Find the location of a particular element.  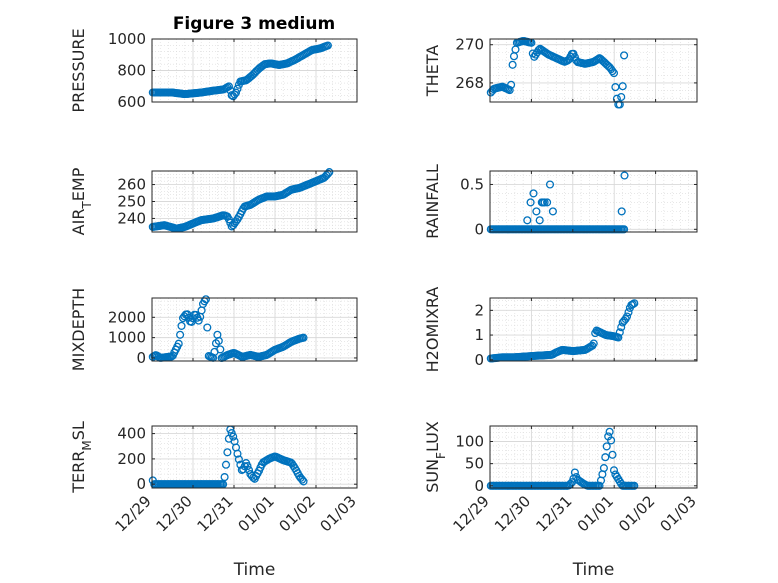

y-tick-label: 250 is located at coordinates (131, 202).